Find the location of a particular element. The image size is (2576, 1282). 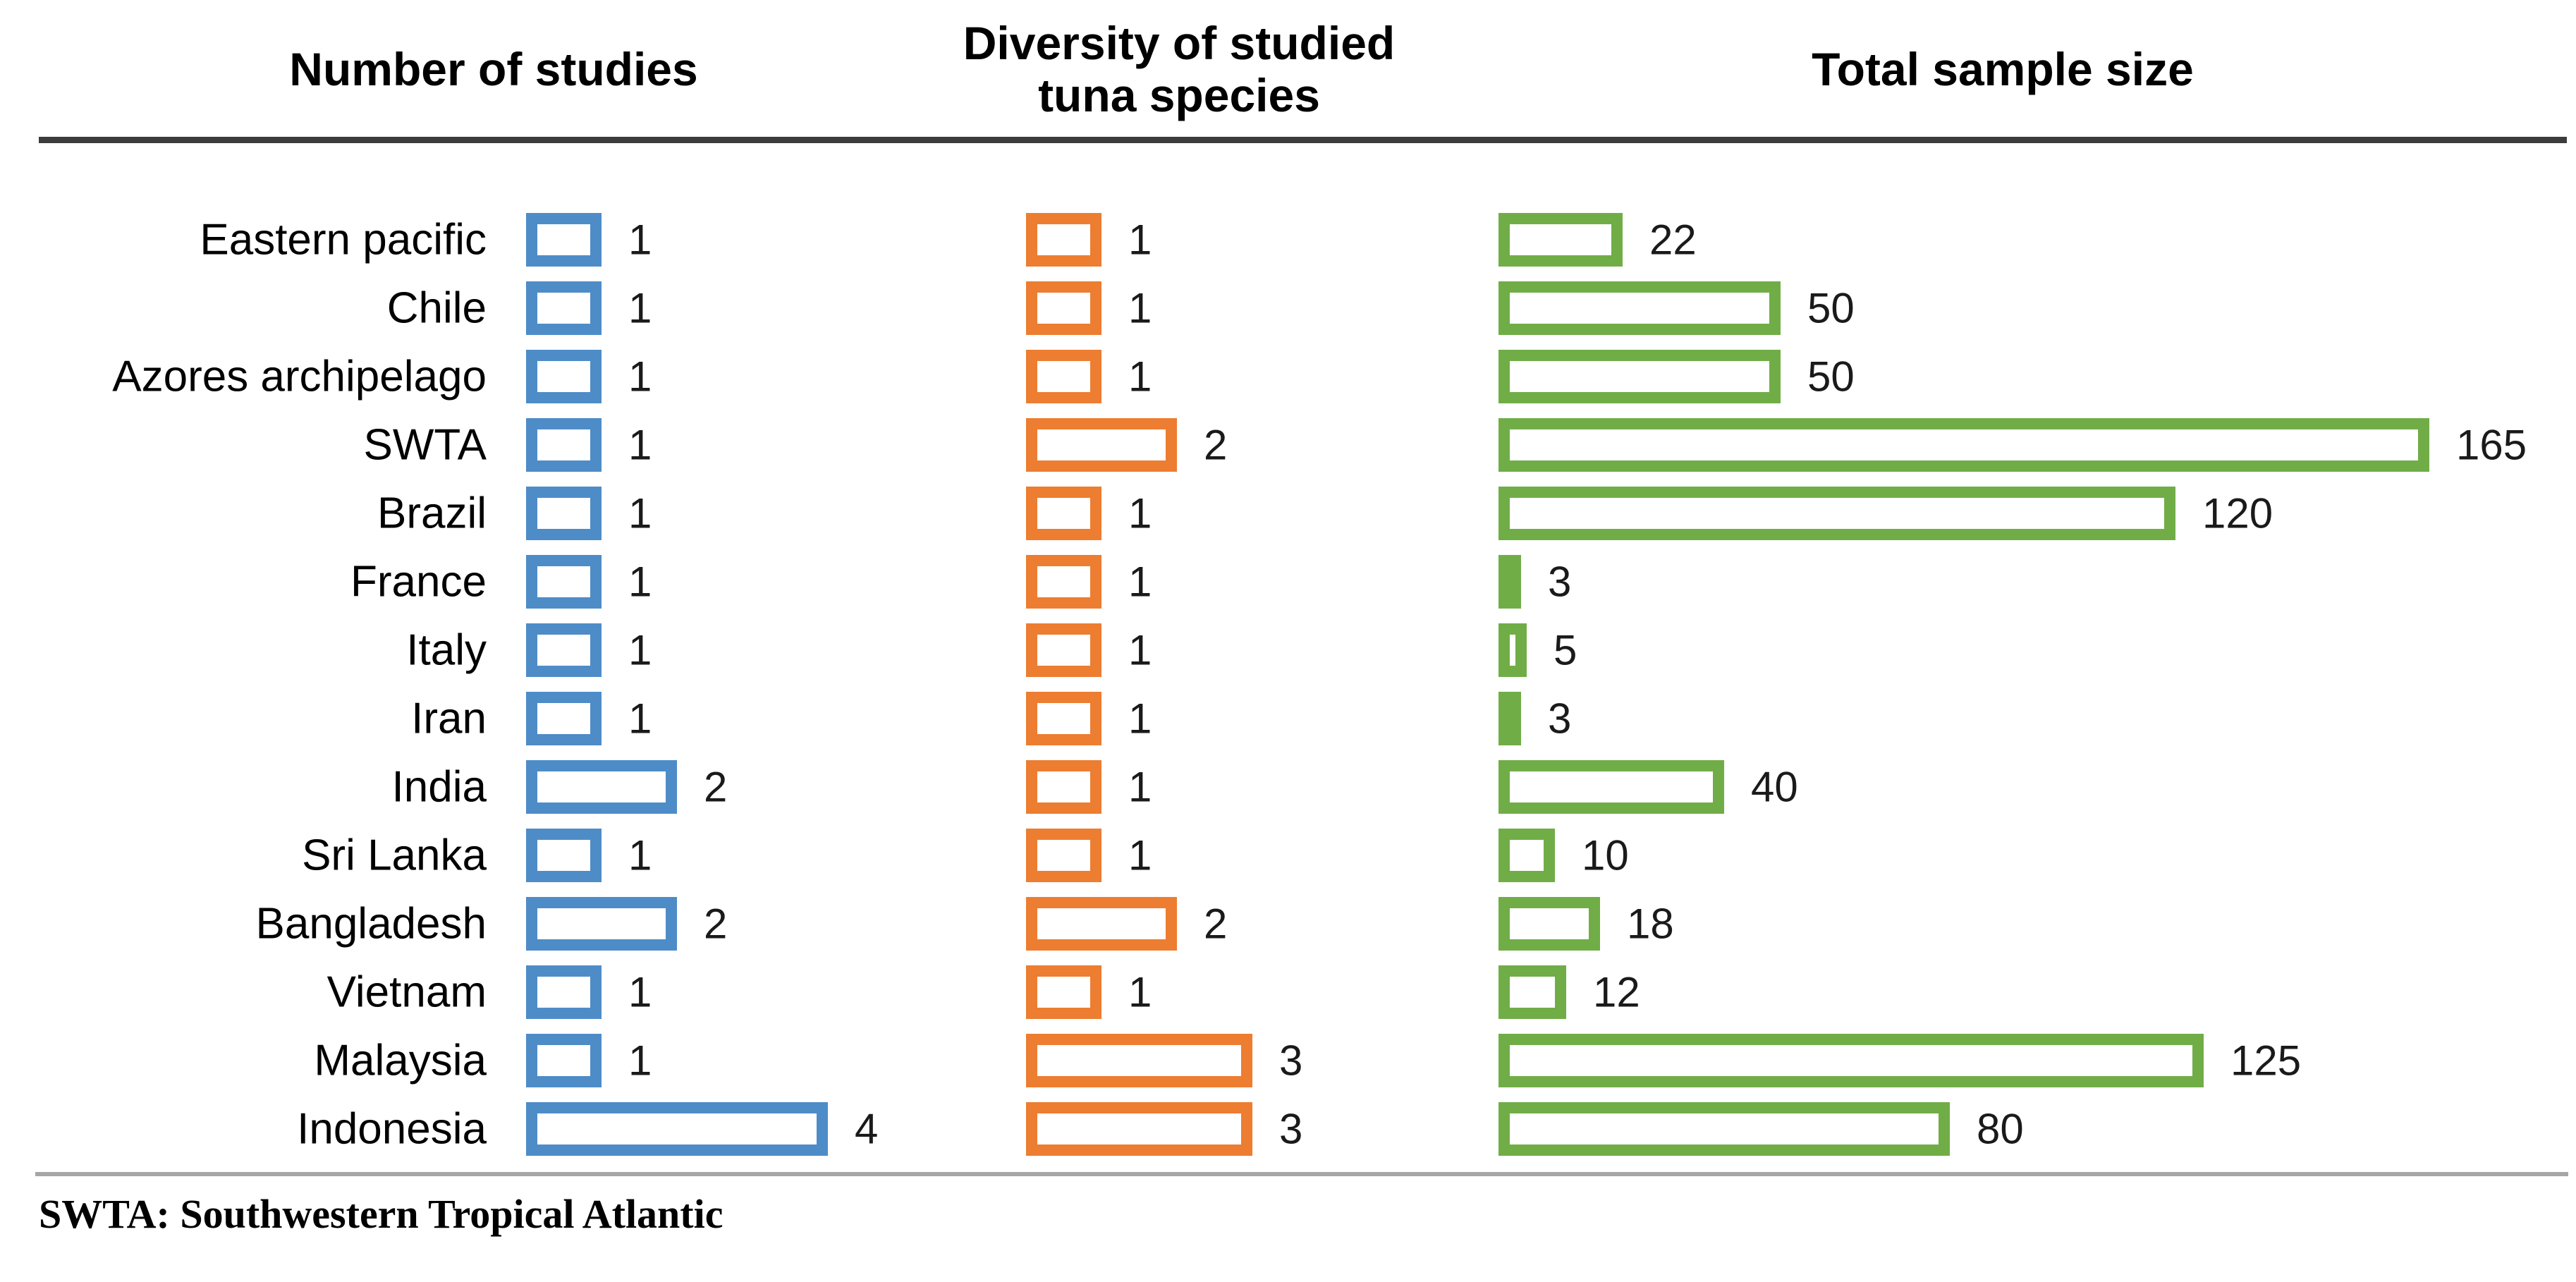

column-header-number-of-studies: Number of studies is located at coordinates (494, 69).